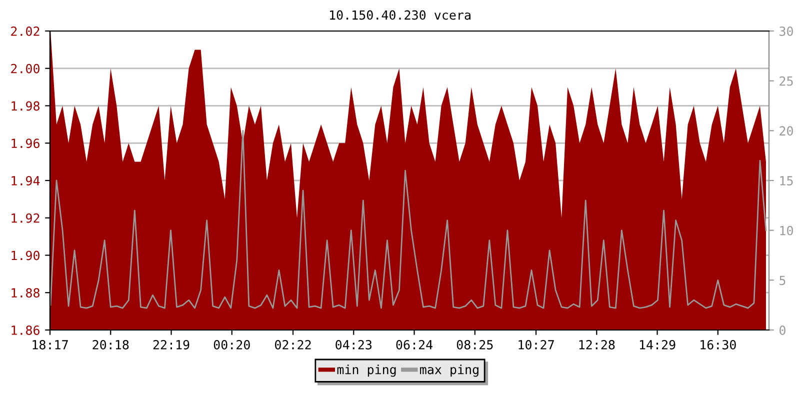 Image resolution: width=800 pixels, height=400 pixels. What do you see at coordinates (26, 293) in the screenshot?
I see `y-tick-label: 1.88` at bounding box center [26, 293].